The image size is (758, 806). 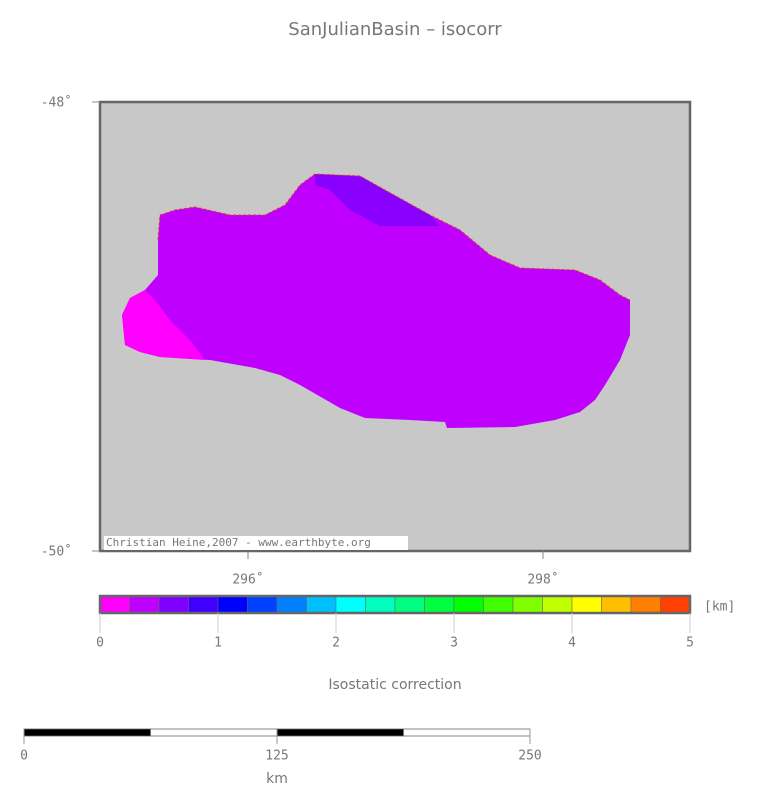 I want to click on colorbar-unit: [km], so click(x=719, y=607).